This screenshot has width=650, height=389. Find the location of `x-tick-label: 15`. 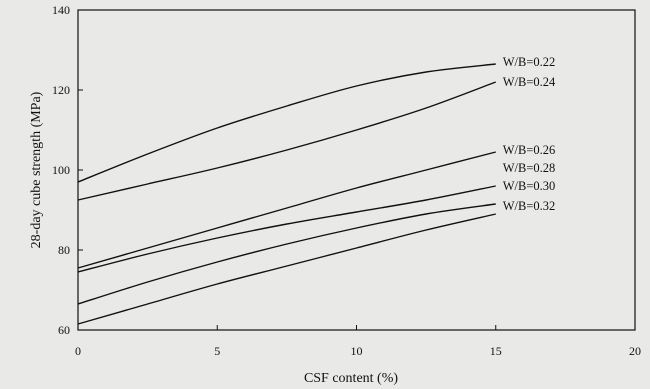

x-tick-label: 15 is located at coordinates (496, 351).